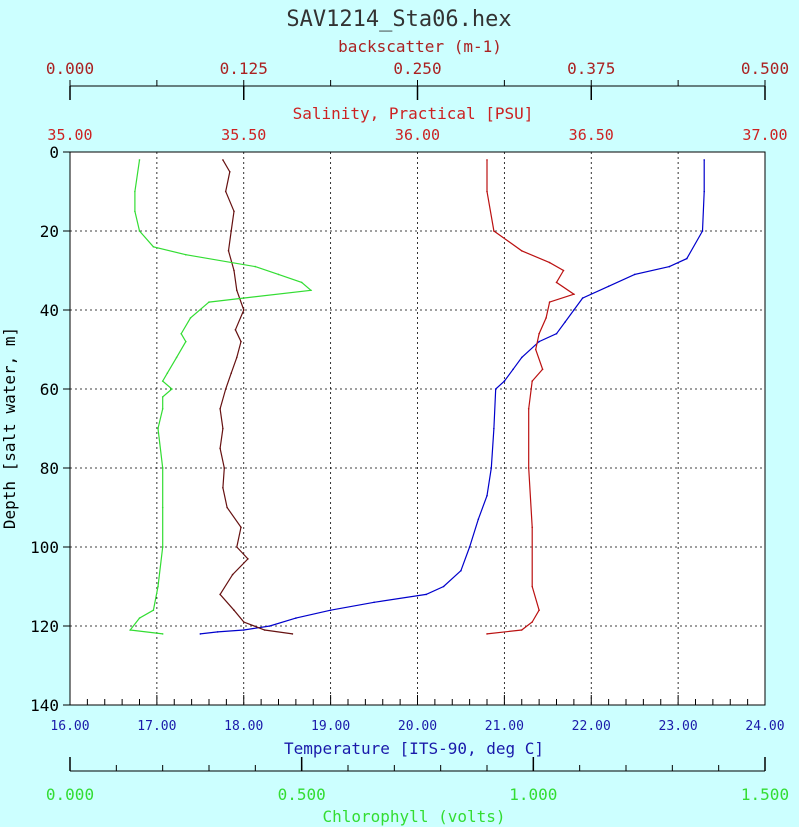 This screenshot has width=799, height=827. Describe the element at coordinates (765, 68) in the screenshot. I see `backscatter-tick-label: 0.500` at that location.